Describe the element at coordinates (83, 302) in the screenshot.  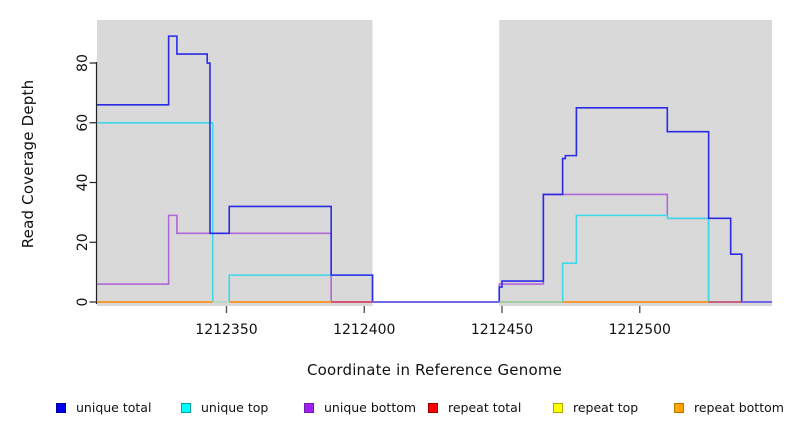
I see `y-tick-label: 0` at that location.